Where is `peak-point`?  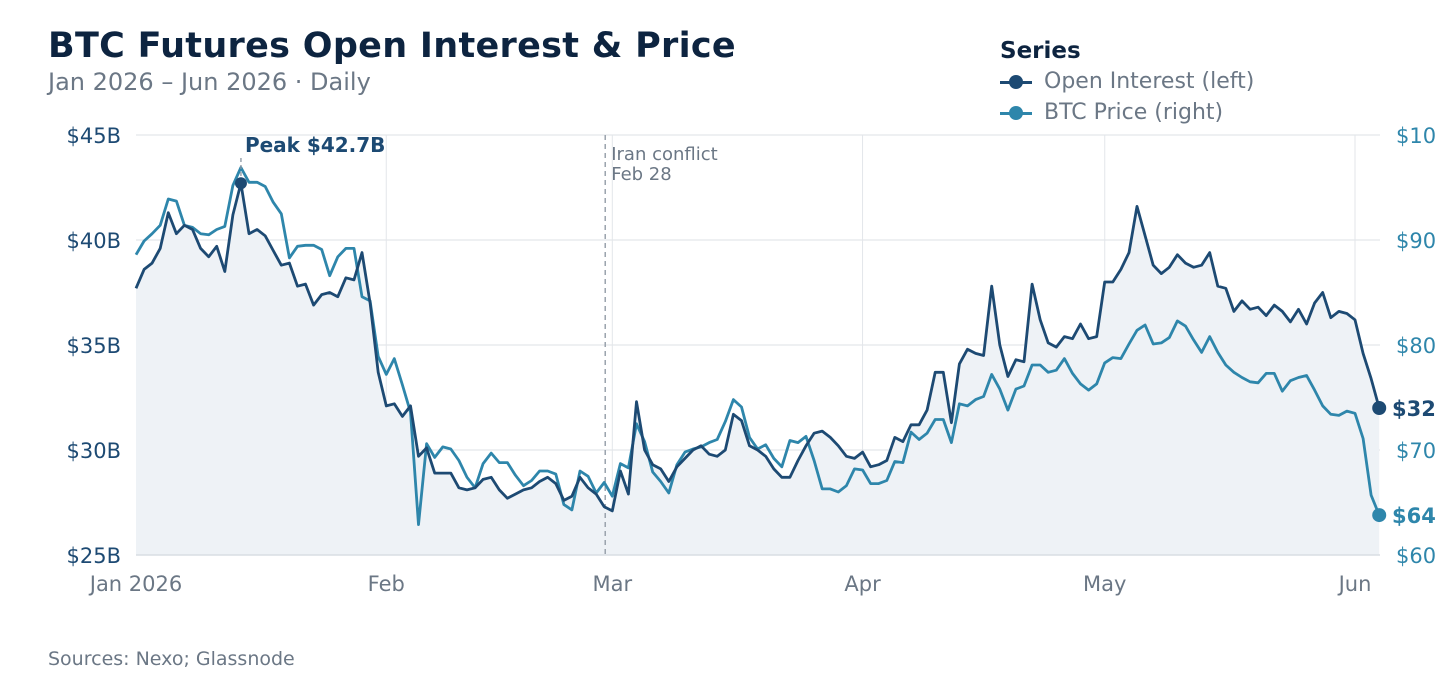 peak-point is located at coordinates (240, 183).